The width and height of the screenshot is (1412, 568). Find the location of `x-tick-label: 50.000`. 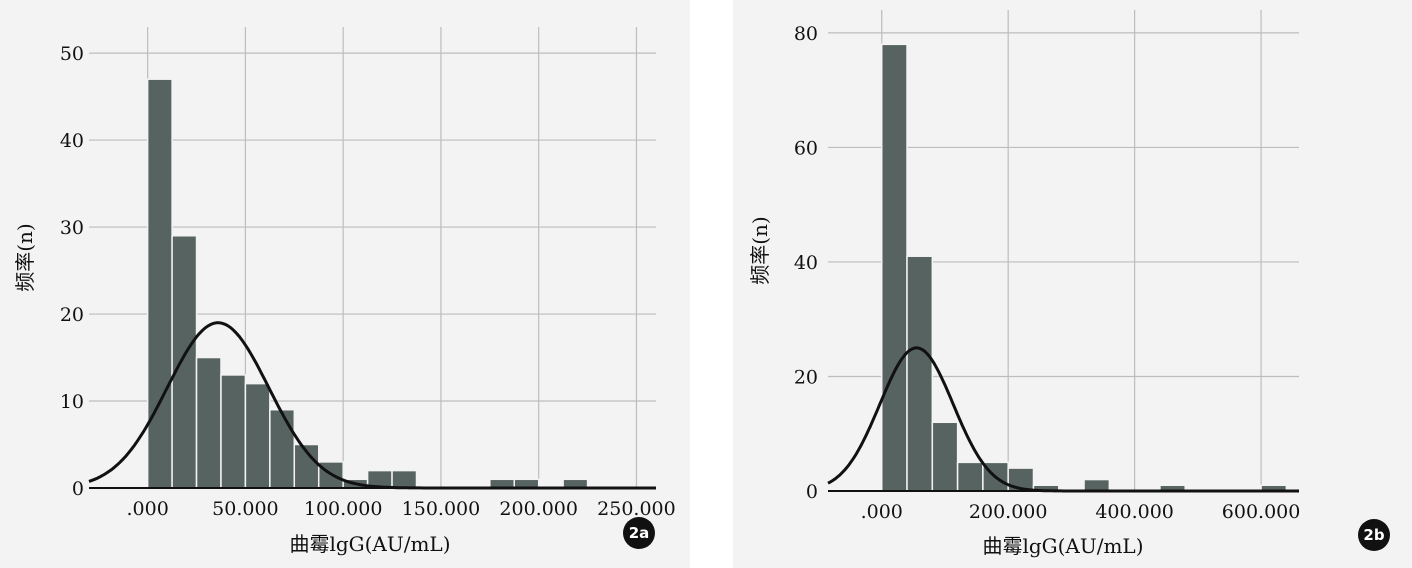

x-tick-label: 50.000 is located at coordinates (245, 509).